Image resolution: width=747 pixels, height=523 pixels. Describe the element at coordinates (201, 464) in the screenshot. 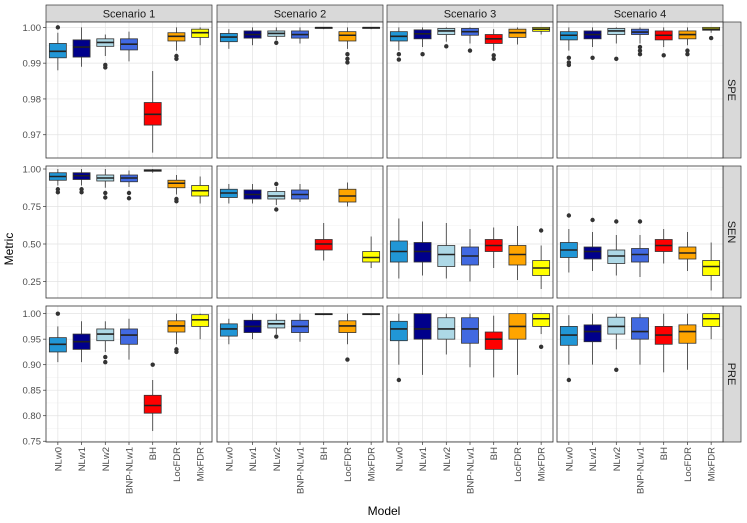

I see `x-tick-label-mixfdr-scenario-1: MixFDR` at that location.